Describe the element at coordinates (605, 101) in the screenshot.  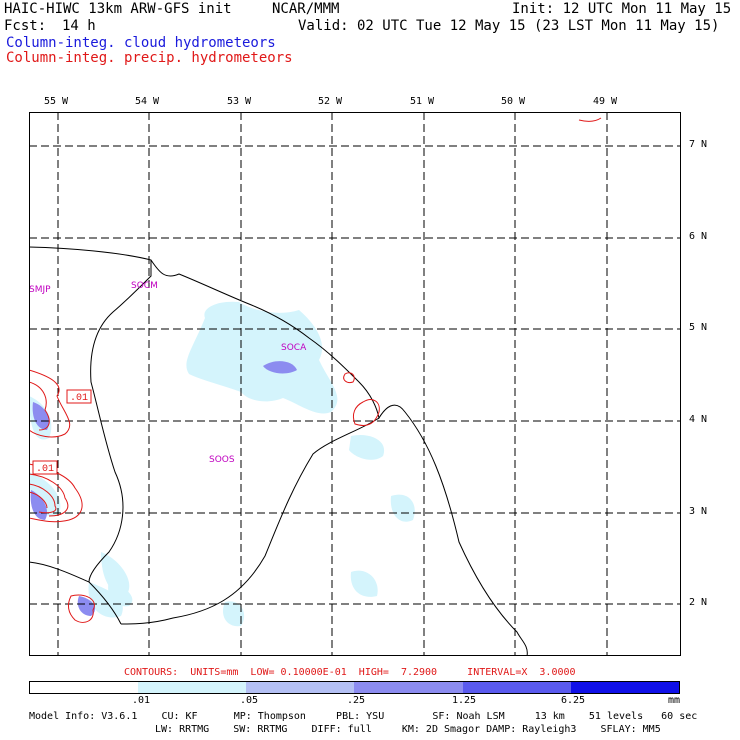
I see `lon-label: 49 W` at that location.